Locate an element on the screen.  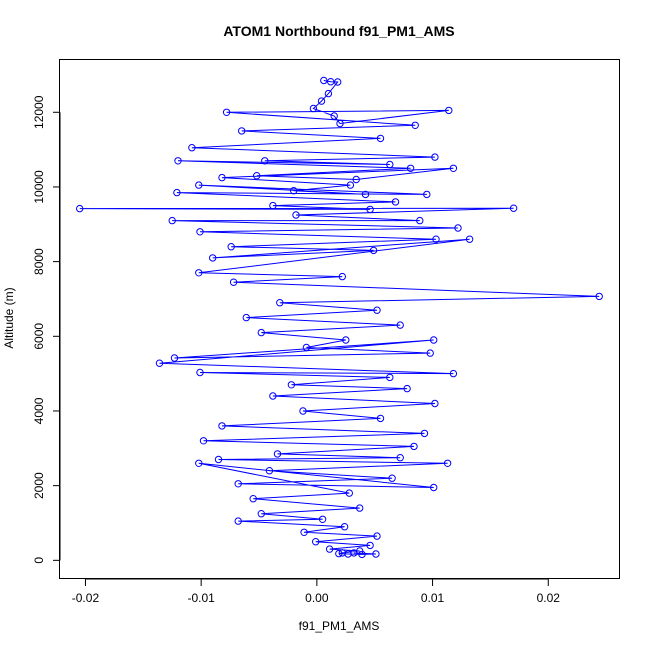
x-axis: -0.02 -0.01 0.00 0.01 0.02 is located at coordinates (316, 591).